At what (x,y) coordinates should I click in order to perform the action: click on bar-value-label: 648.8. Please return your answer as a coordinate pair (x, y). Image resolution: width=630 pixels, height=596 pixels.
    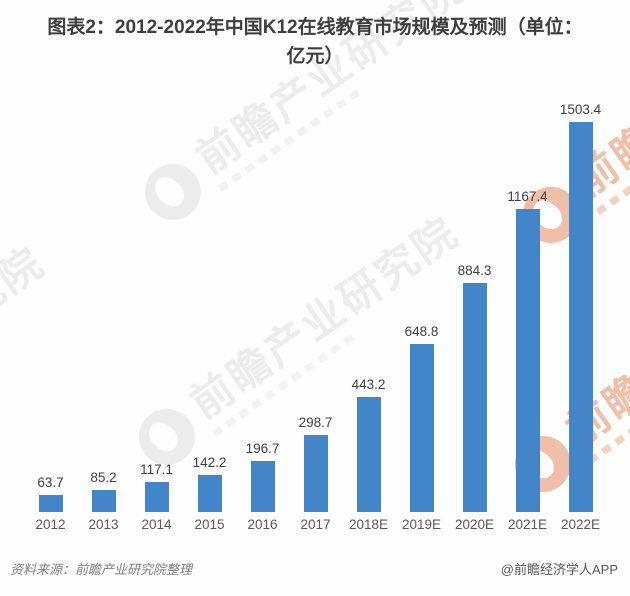
    Looking at the image, I should click on (421, 331).